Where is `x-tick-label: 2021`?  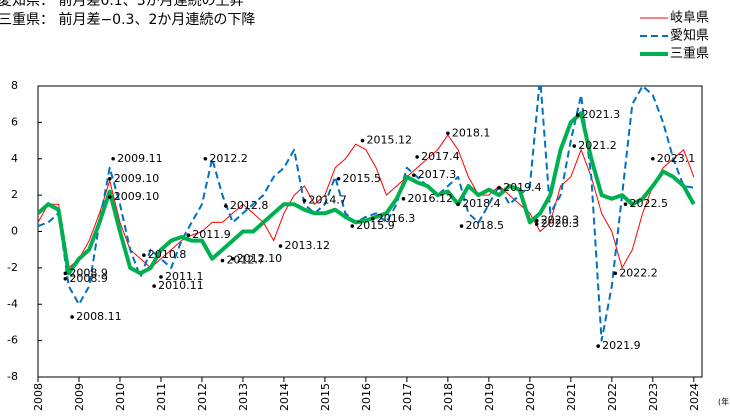
x-tick-label: 2021 is located at coordinates (571, 397).